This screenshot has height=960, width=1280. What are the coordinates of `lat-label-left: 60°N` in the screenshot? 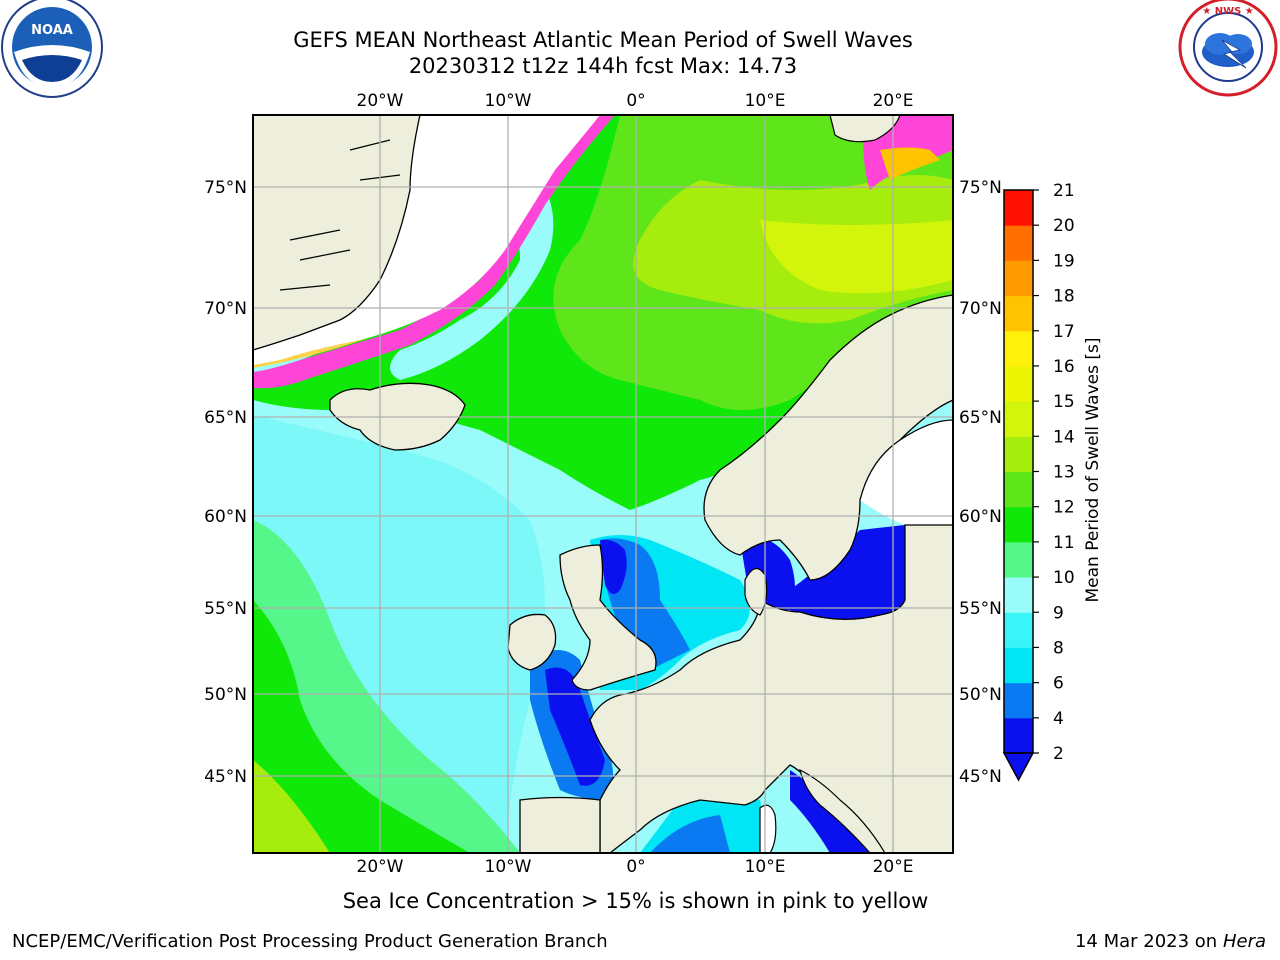 It's located at (225, 517).